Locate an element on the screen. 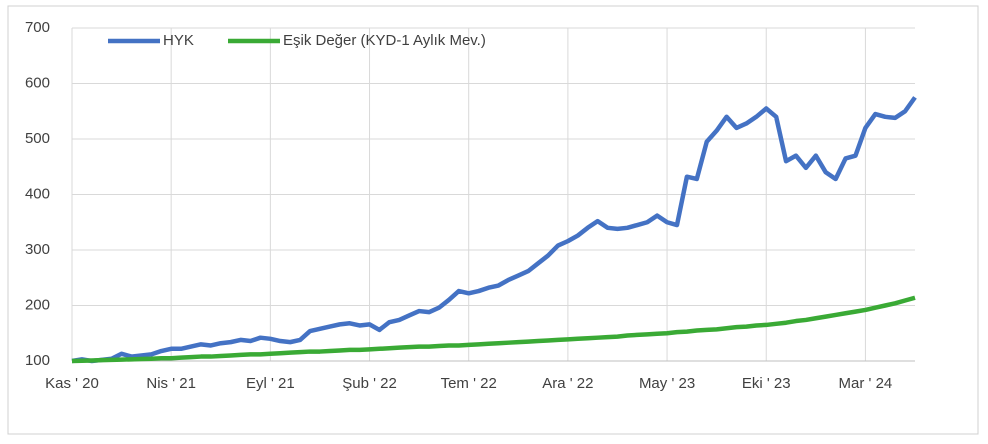 The height and width of the screenshot is (444, 988). y-tick-label: 200 is located at coordinates (37, 304).